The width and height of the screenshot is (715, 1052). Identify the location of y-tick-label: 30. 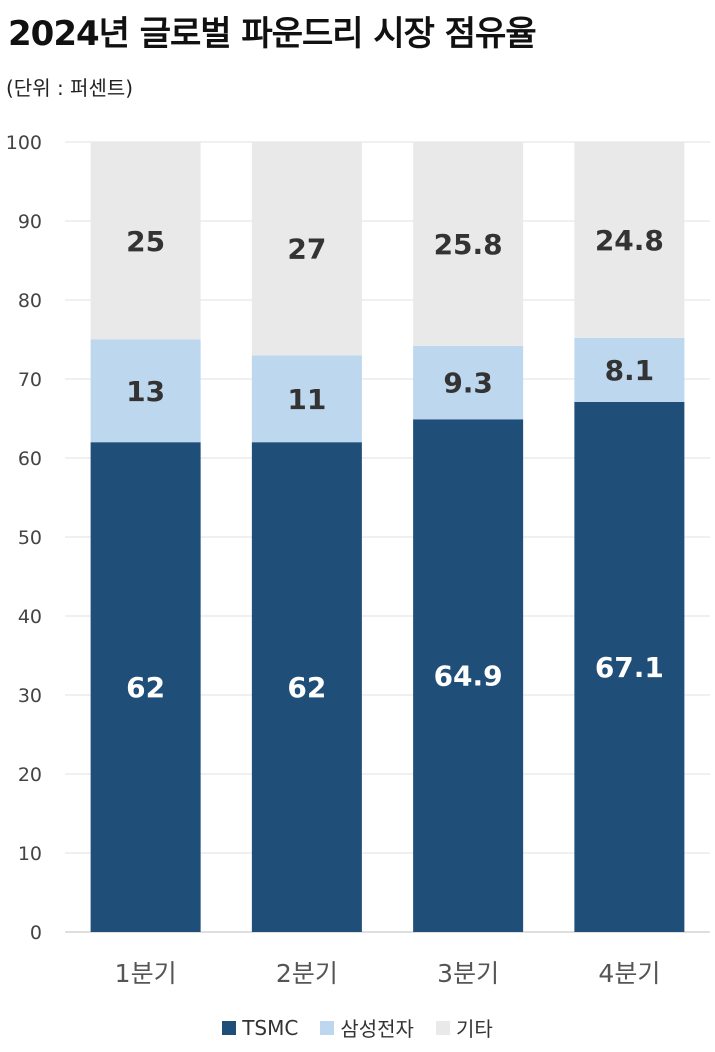
(30, 696).